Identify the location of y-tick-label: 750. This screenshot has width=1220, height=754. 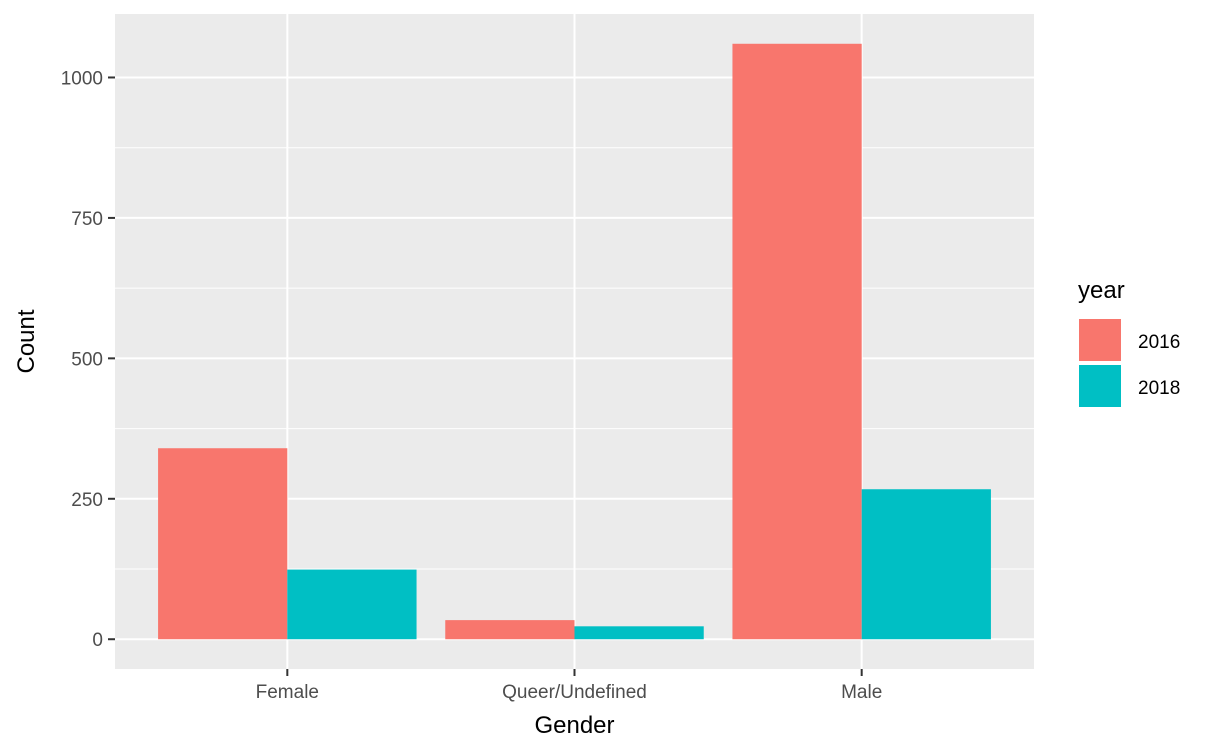
(87, 219).